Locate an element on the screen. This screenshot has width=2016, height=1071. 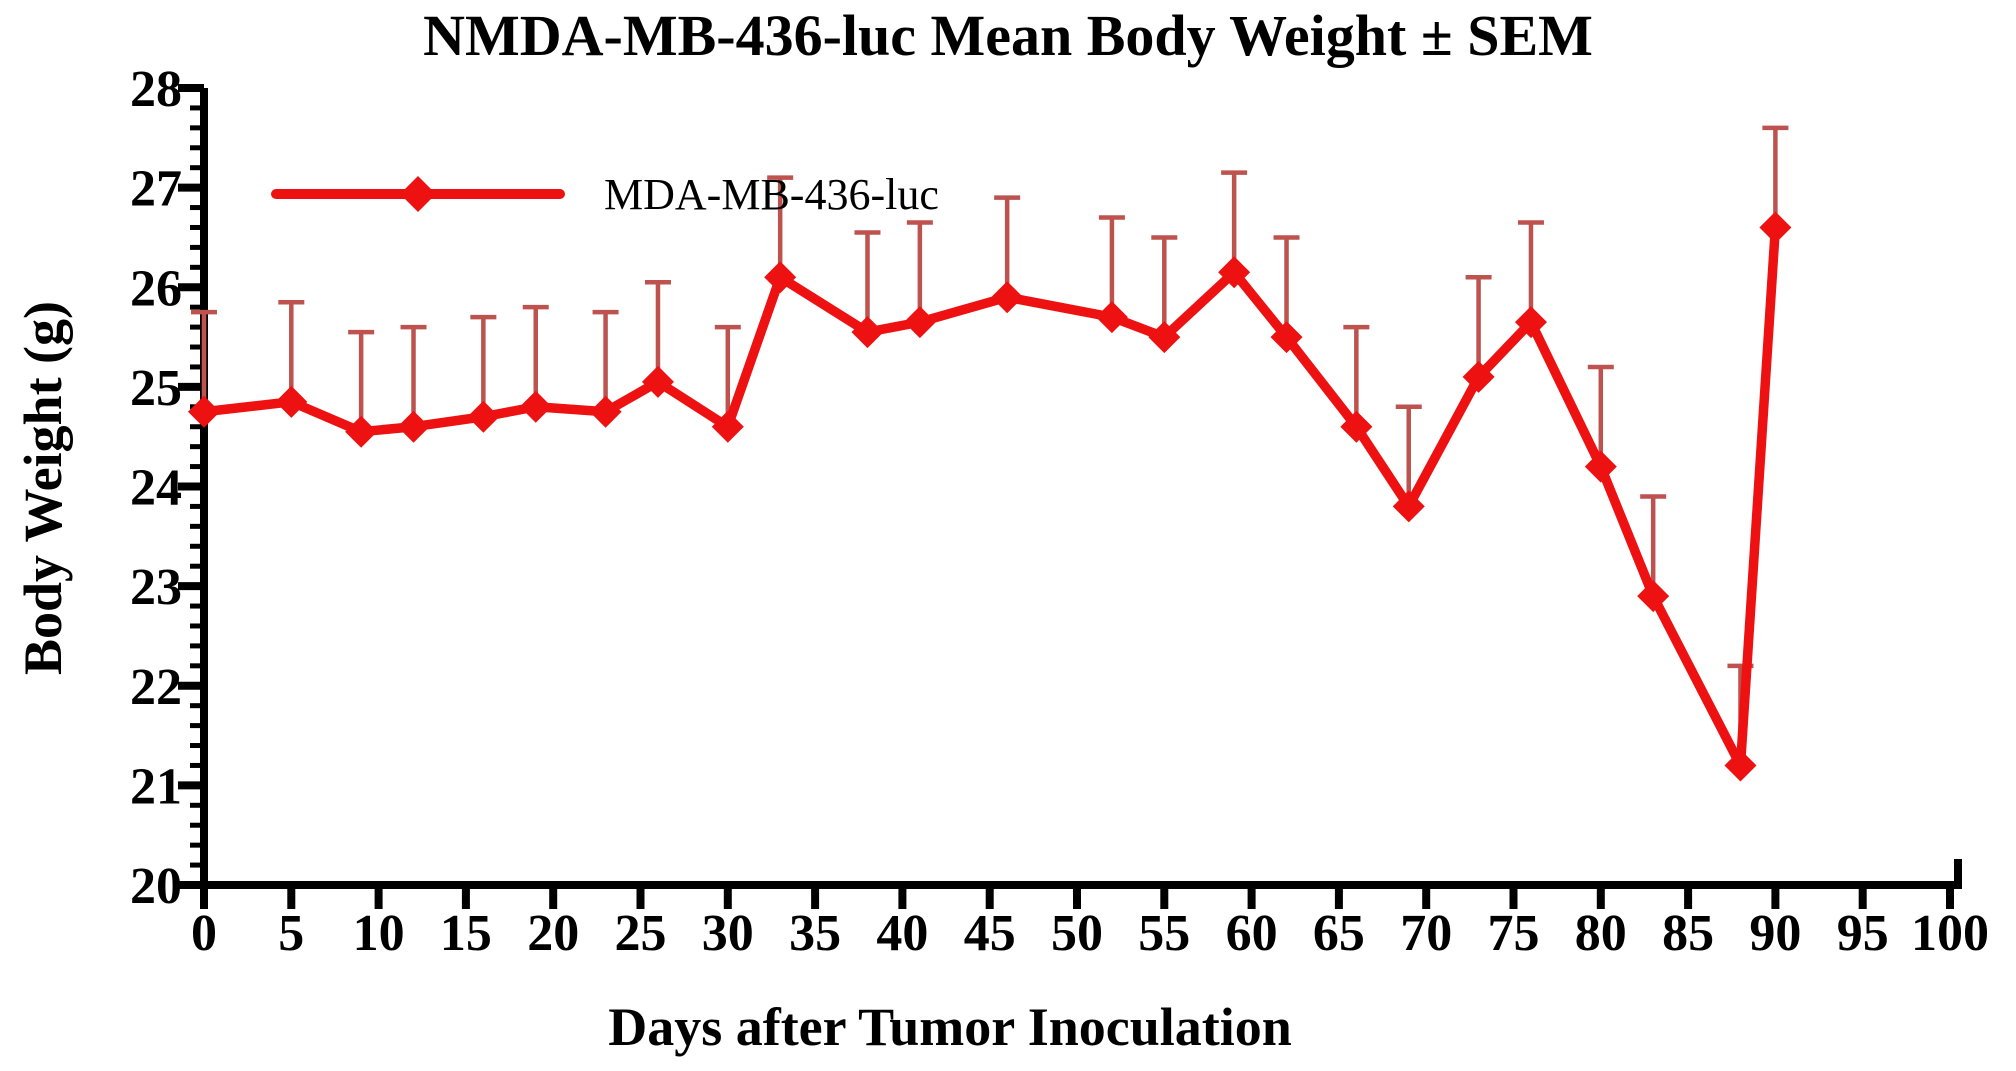
y-tick-label: 26 is located at coordinates (156, 288).